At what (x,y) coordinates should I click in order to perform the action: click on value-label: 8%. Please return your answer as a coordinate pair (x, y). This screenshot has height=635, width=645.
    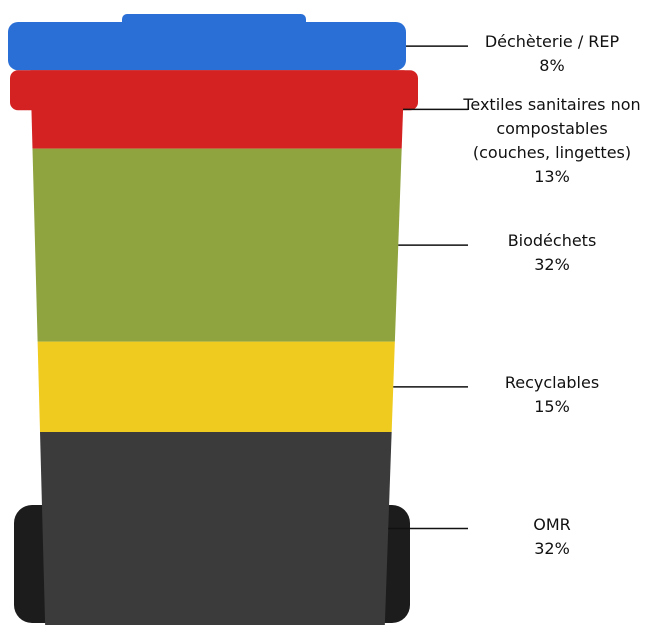
    Looking at the image, I should click on (552, 66).